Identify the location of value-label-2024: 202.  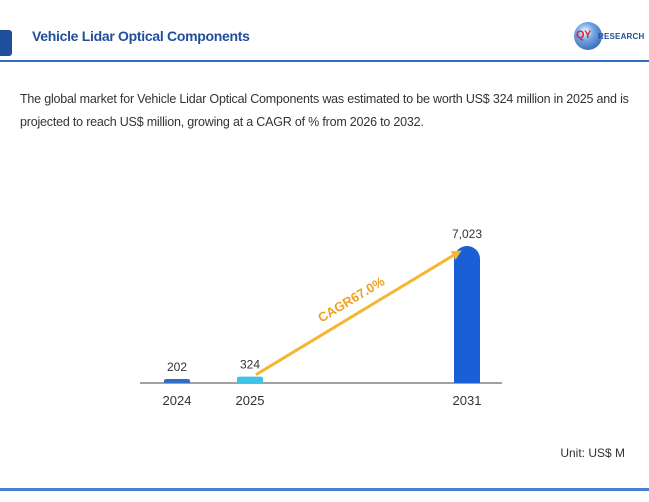
(177, 367).